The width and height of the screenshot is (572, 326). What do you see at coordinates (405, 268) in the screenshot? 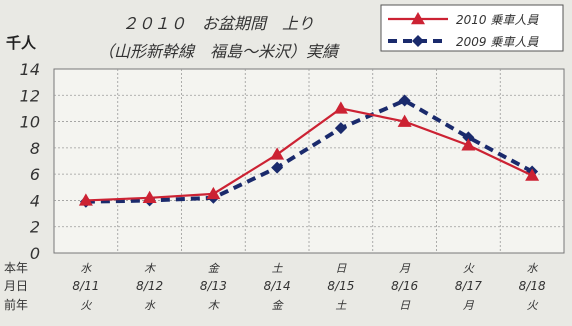
I see `x-category-weekday: 月` at bounding box center [405, 268].